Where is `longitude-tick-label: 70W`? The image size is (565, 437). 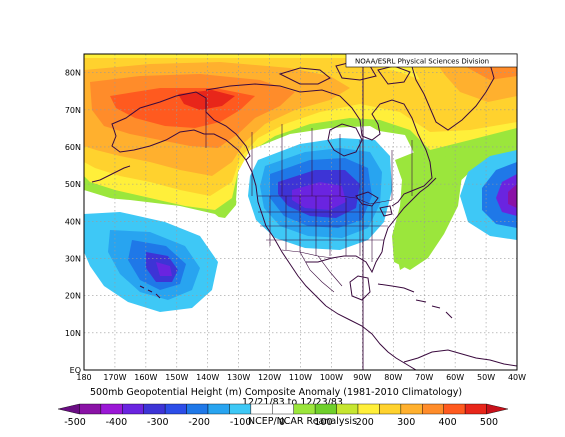
longitude-tick-label: 70W is located at coordinates (424, 377).